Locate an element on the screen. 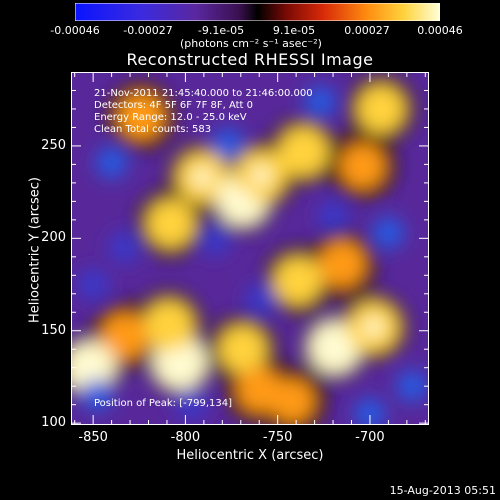 This screenshot has width=500, height=500. colorbar-tick-label: -0.00027 is located at coordinates (148, 30).